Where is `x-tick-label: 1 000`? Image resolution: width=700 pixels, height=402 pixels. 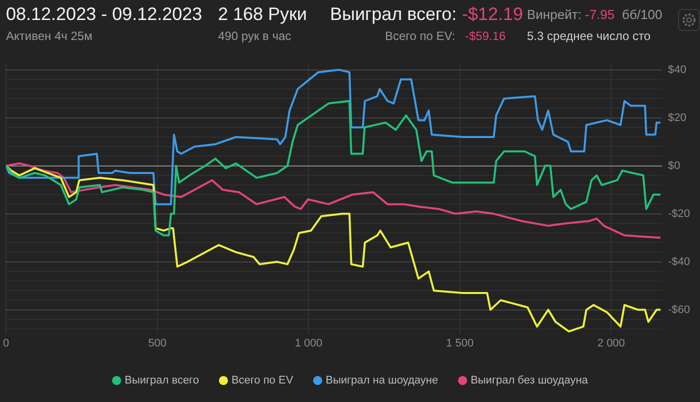
x-tick-label: 1 000 is located at coordinates (308, 343).